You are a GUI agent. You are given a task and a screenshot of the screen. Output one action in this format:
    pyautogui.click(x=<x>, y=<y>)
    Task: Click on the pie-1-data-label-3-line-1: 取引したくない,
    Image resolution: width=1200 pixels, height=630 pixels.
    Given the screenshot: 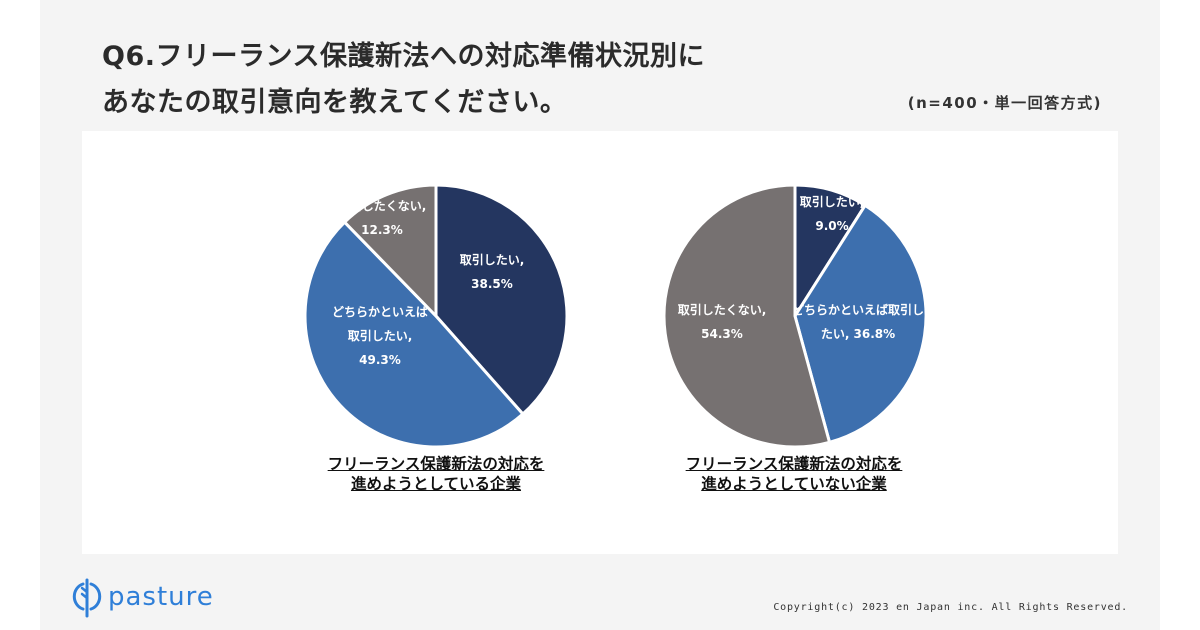 What is the action you would take?
    pyautogui.click(x=382, y=206)
    